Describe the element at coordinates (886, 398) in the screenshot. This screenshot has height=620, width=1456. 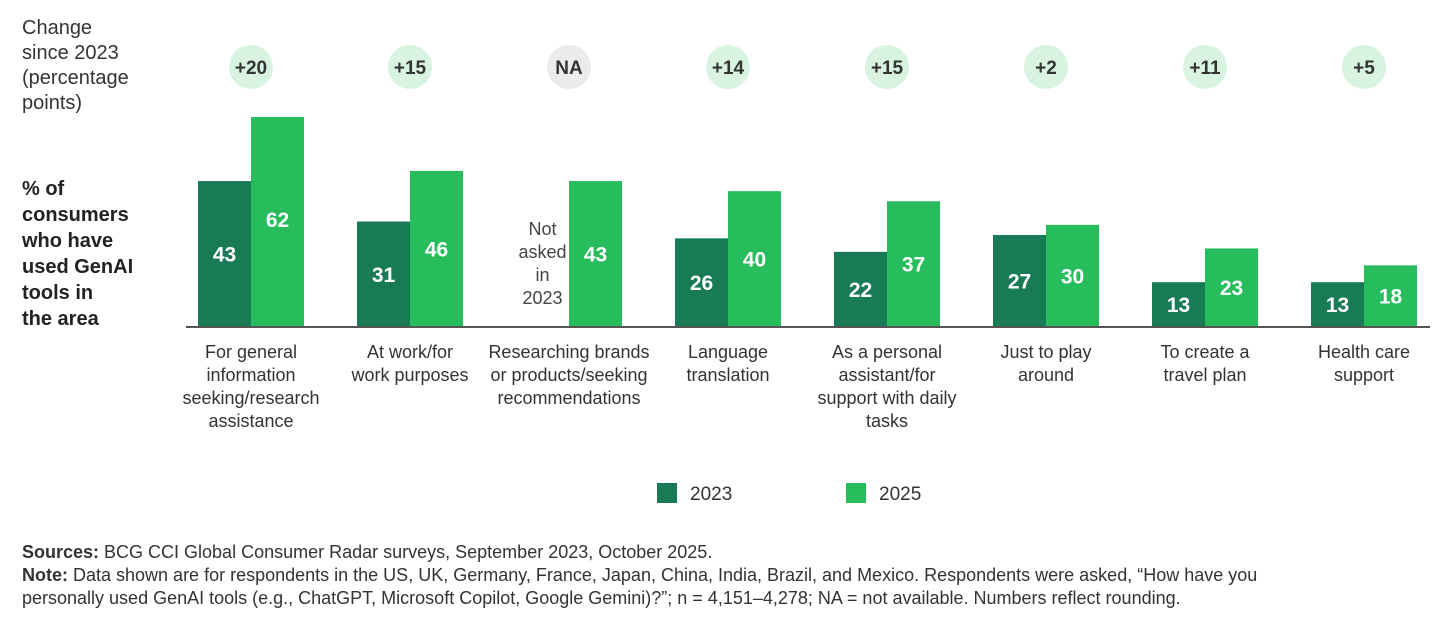
I see `category-label-line: support with daily` at that location.